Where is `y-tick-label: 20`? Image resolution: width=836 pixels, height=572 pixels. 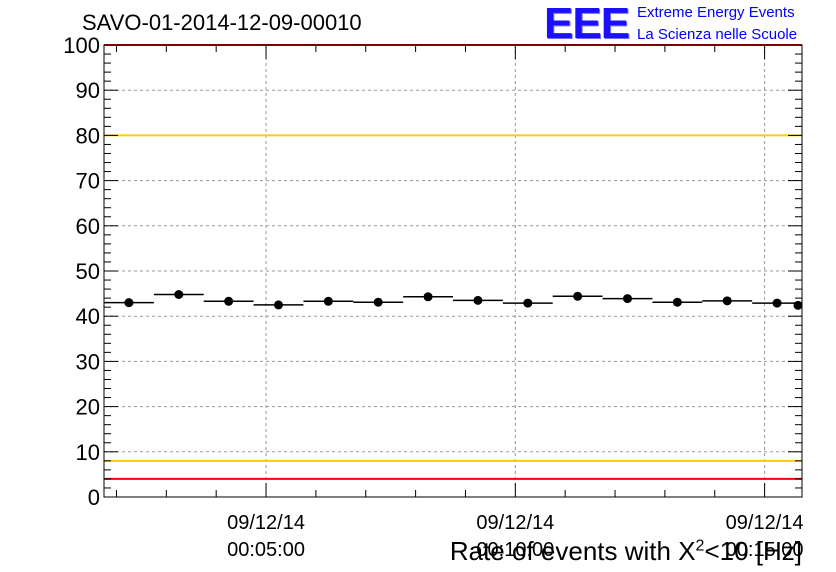
y-tick-label: 20 is located at coordinates (88, 407).